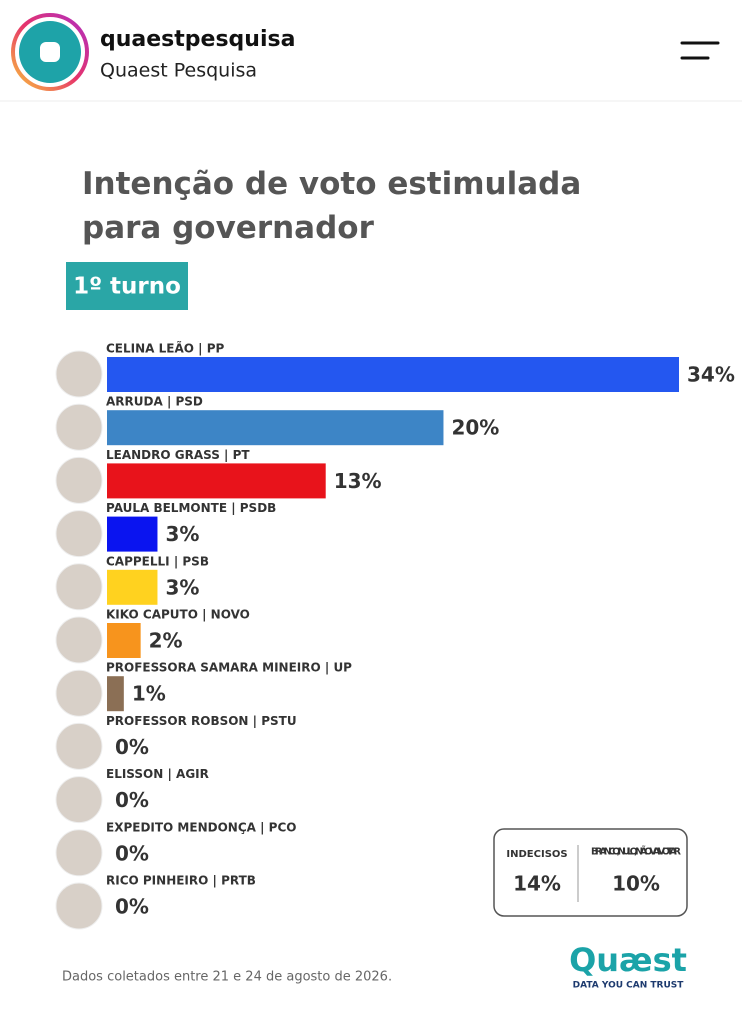 The image size is (742, 1024). I want to click on value-label: 1%, so click(149, 694).